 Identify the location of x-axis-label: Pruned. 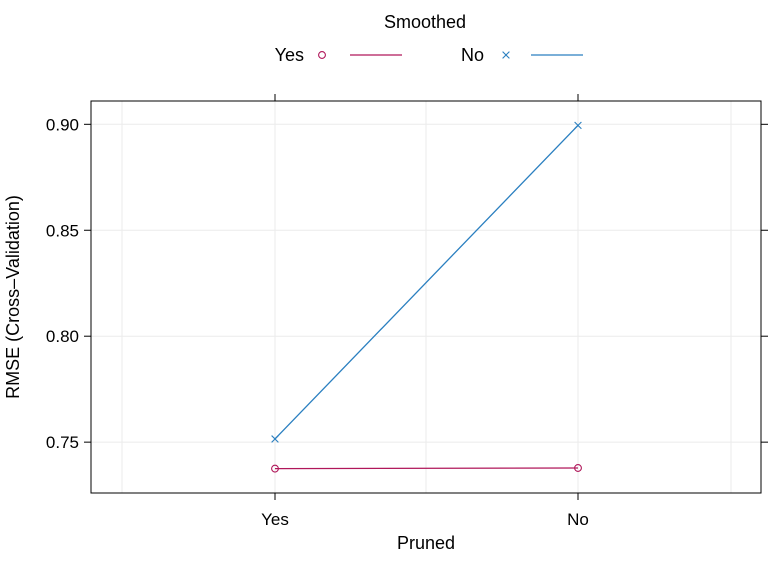
(426, 543).